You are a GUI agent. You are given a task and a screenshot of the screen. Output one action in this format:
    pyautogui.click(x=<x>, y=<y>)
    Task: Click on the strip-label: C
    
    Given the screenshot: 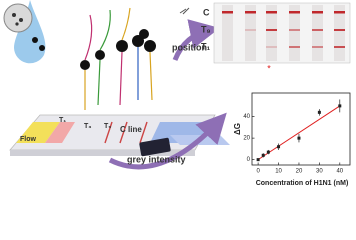 What is the action you would take?
    pyautogui.click(x=206, y=12)
    